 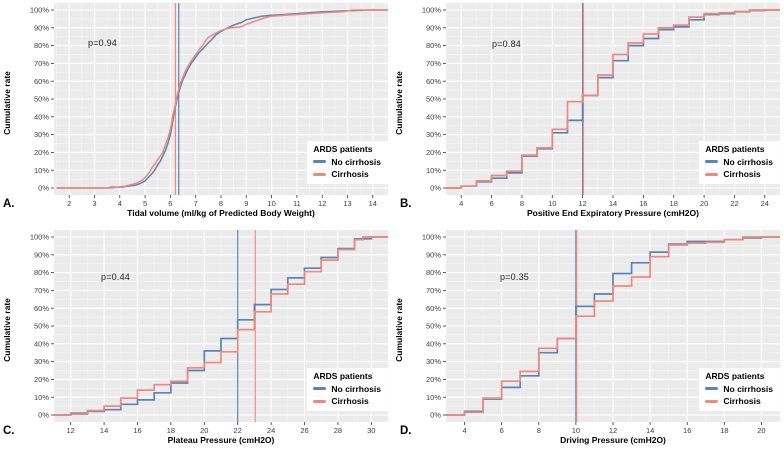 What do you see at coordinates (221, 440) in the screenshot?
I see `x-axis-title: Plateau Pressure (cmH2O)` at bounding box center [221, 440].